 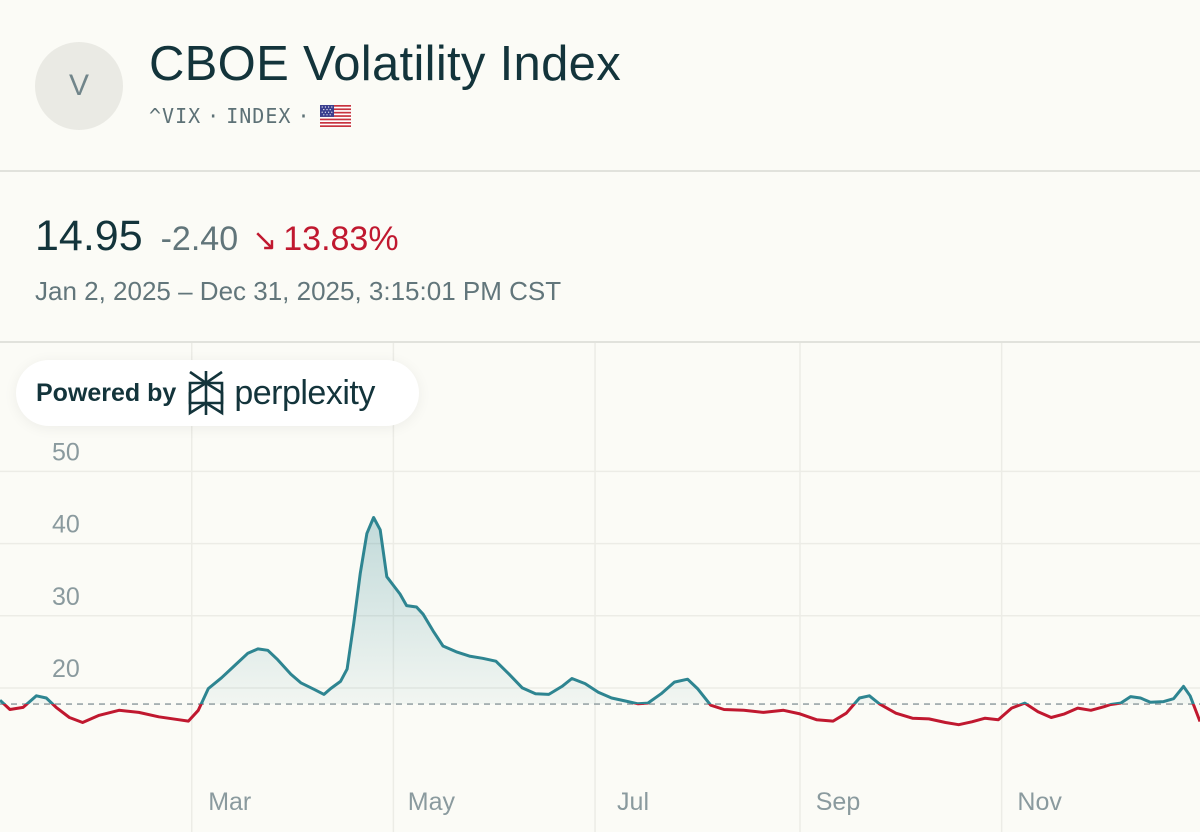 I want to click on quote-row: 14.95 -2.40 ↘ 13.83%, so click(x=217, y=236).